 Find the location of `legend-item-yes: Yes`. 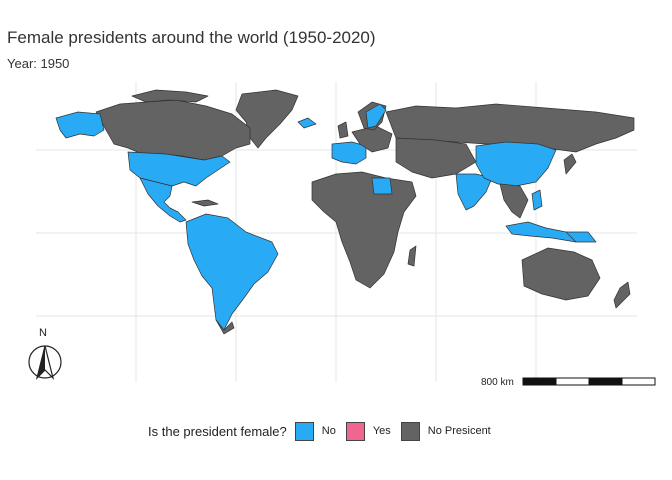

legend-item-yes: Yes is located at coordinates (368, 431).